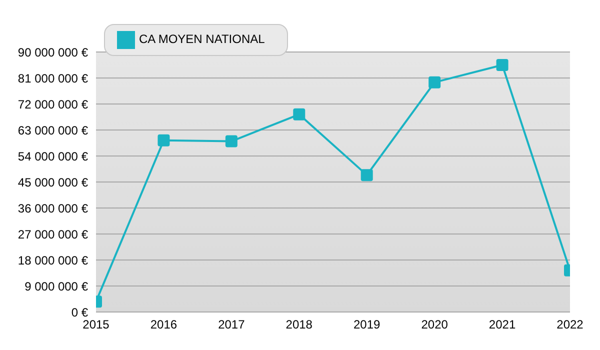 The image size is (600, 350). What do you see at coordinates (53, 156) in the screenshot?
I see `y-tick-label: 54 000 000 €` at bounding box center [53, 156].